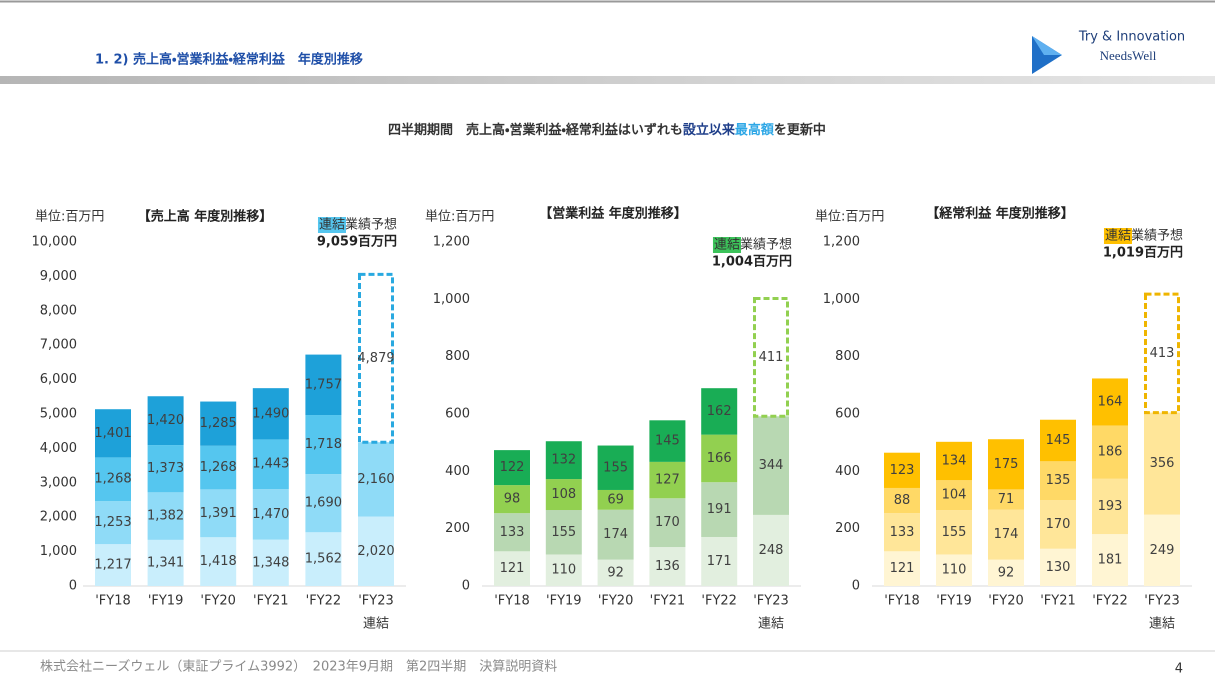  I want to click on bar-label: 1,443, so click(270, 464).